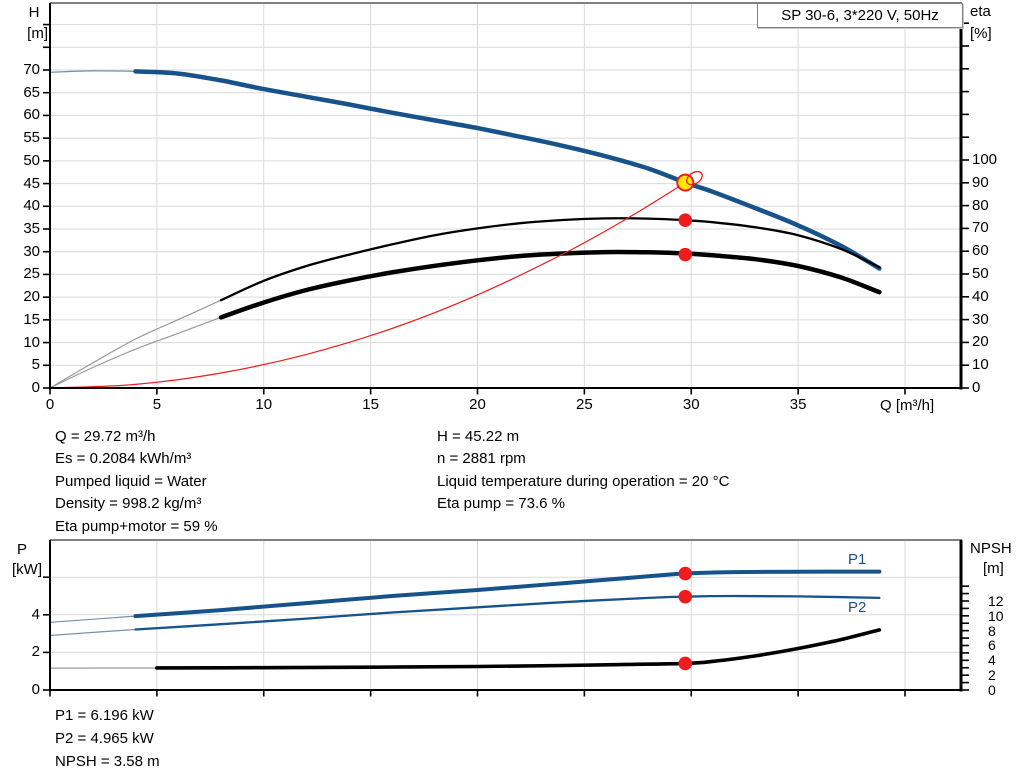 The height and width of the screenshot is (781, 1024). I want to click on p2-curve, so click(507, 612).